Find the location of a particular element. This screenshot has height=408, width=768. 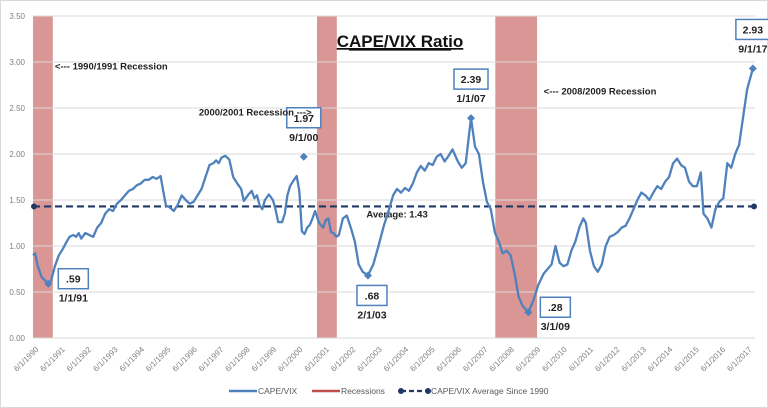

recession-annotation: <--- 2008/2009 Recession is located at coordinates (600, 91).